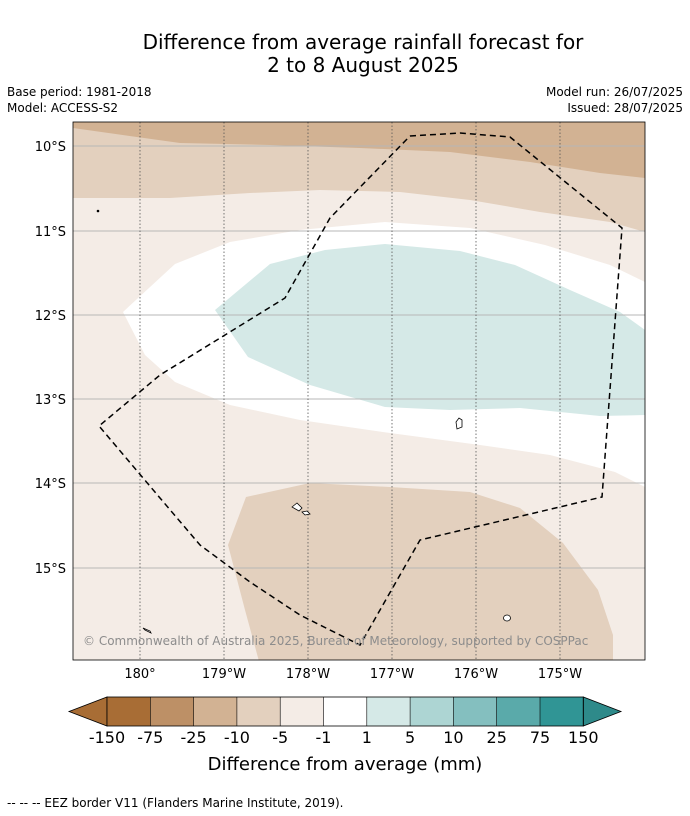 The height and width of the screenshot is (816, 690). I want to click on colorbar-tick: 25, so click(497, 737).